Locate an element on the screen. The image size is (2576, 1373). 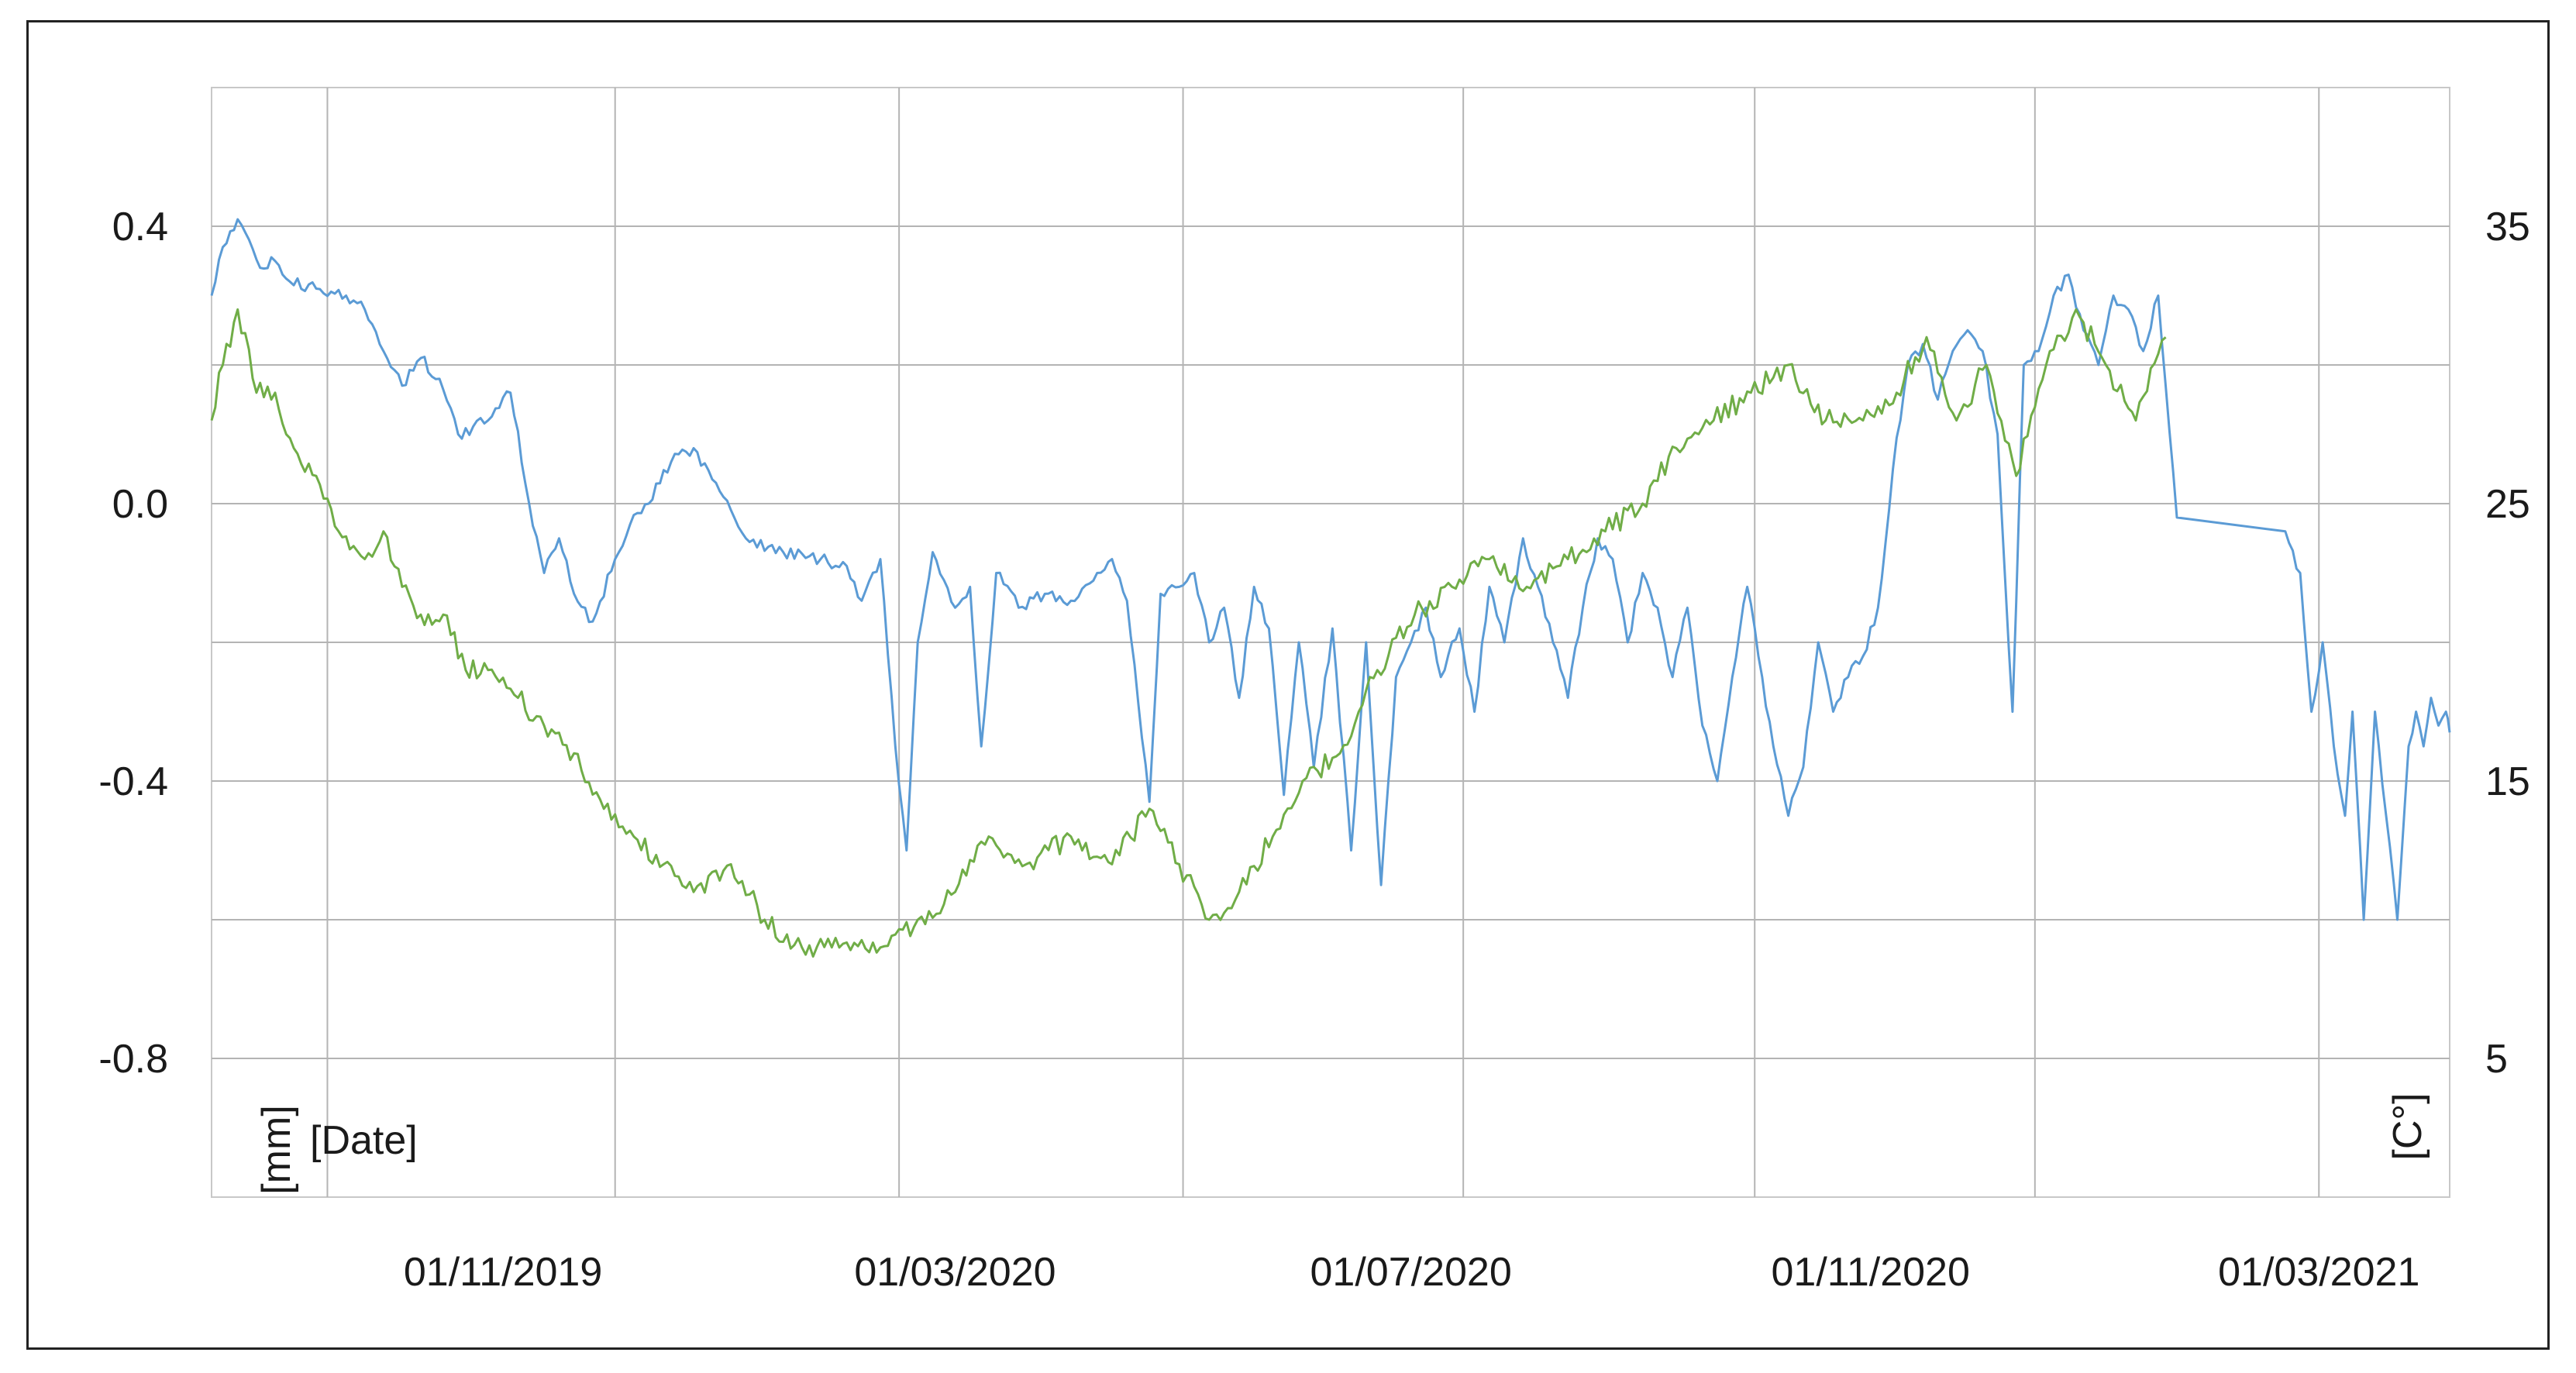
x-tick-label: 01/11/2019 is located at coordinates (503, 1272).